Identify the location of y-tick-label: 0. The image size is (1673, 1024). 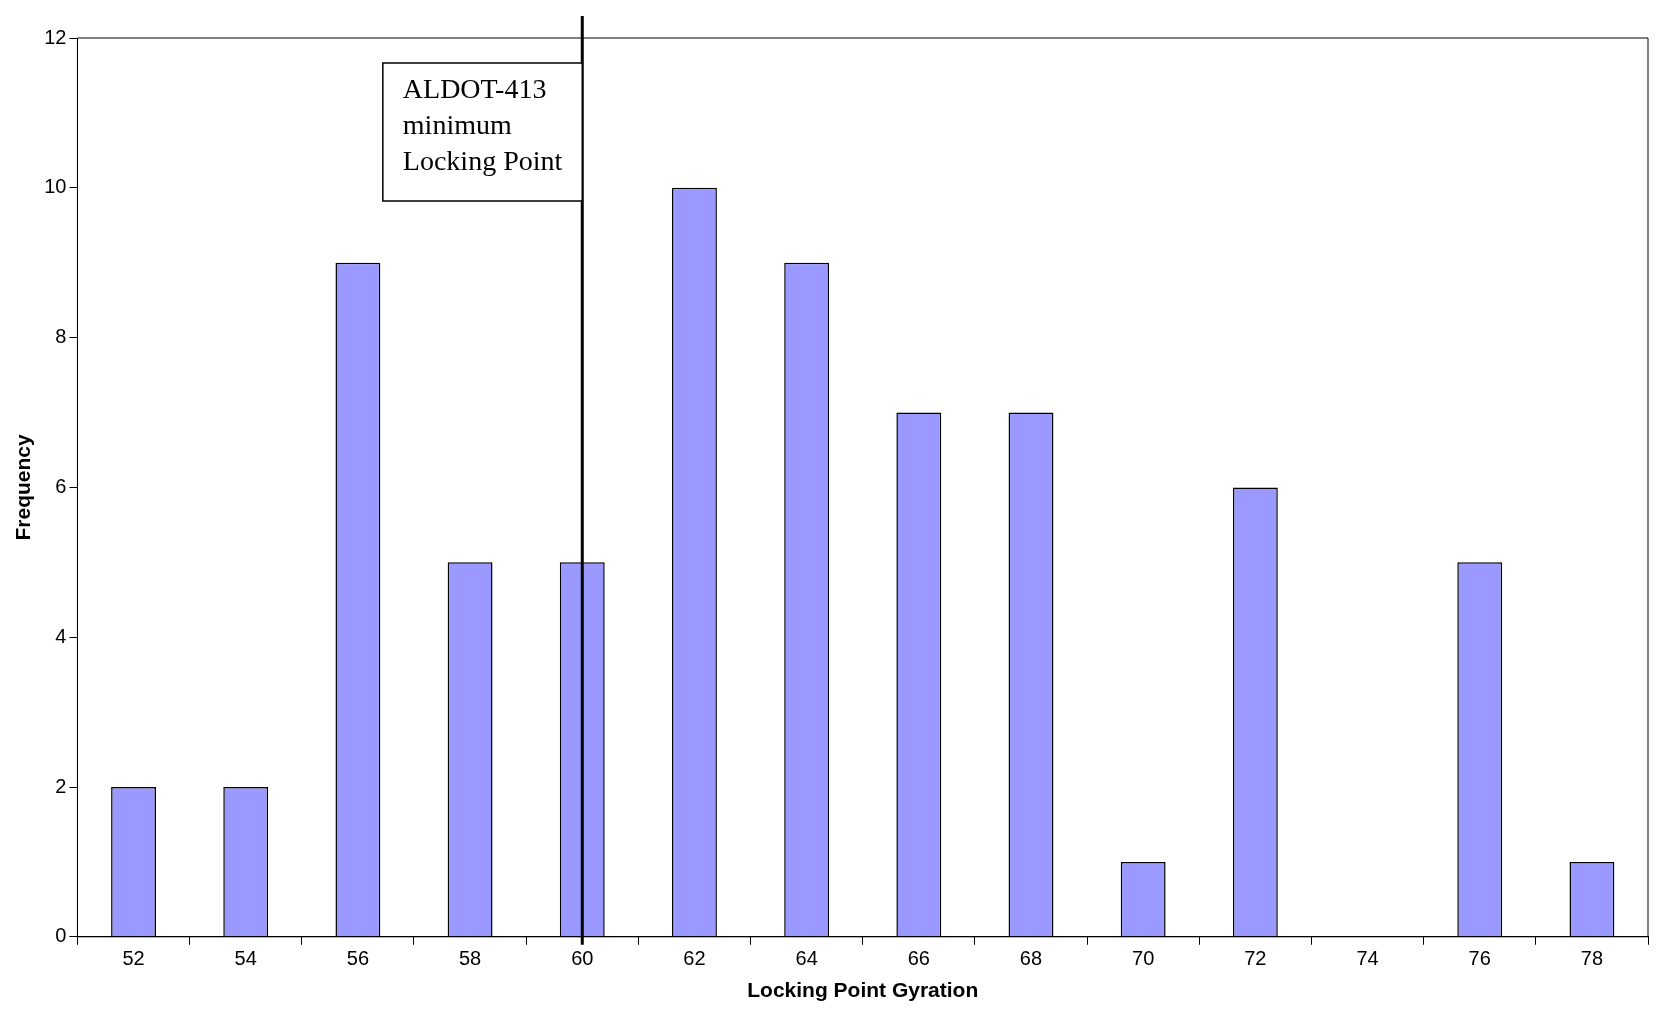
(61, 935).